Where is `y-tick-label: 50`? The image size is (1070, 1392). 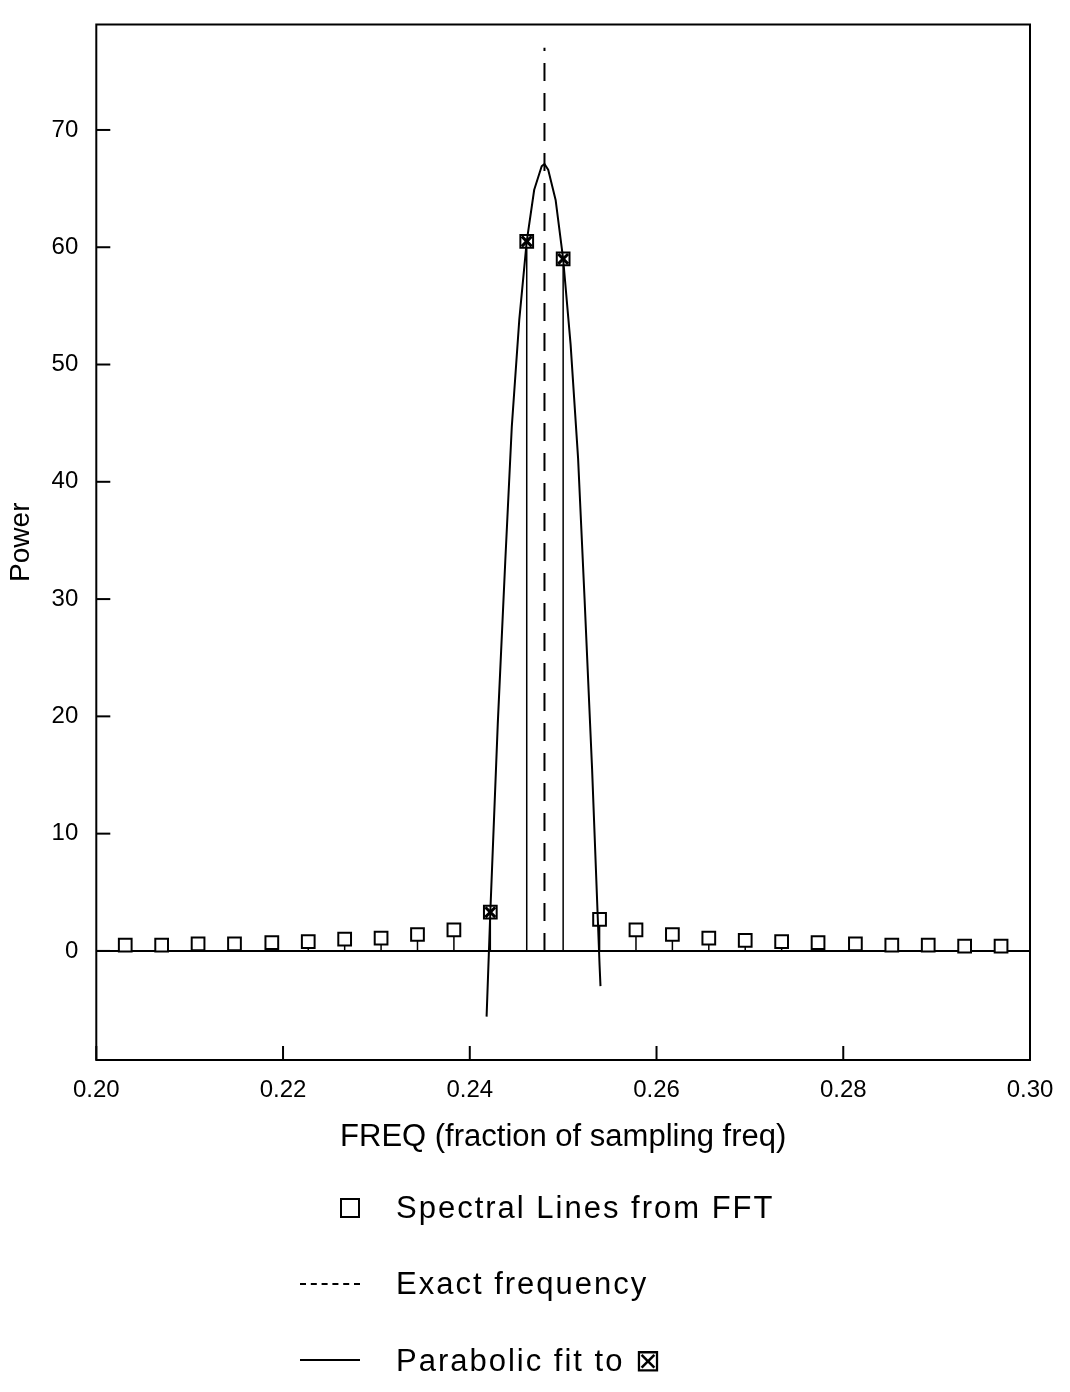 y-tick-label: 50 is located at coordinates (65, 363).